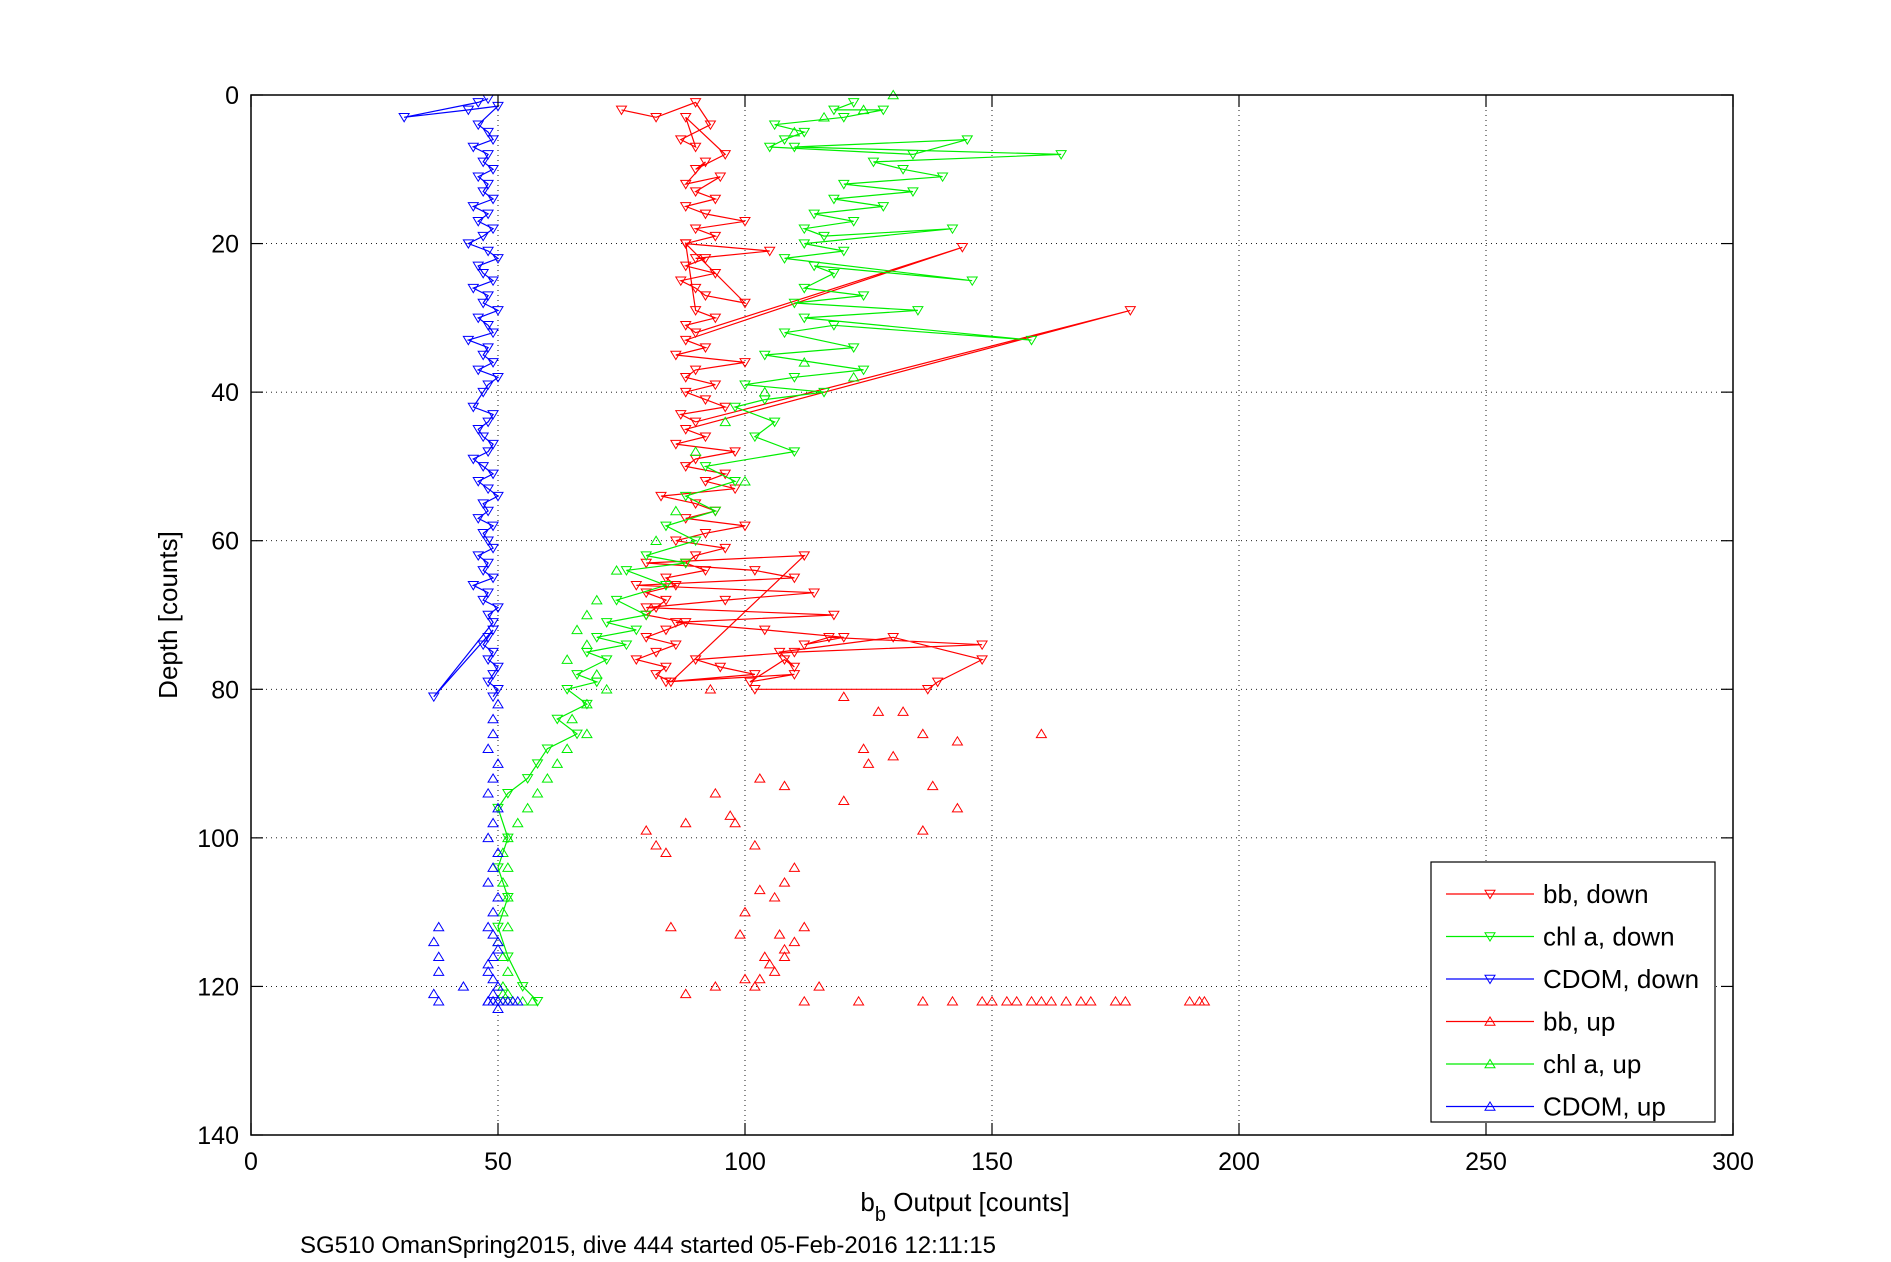 Image resolution: width=1891 pixels, height=1262 pixels. What do you see at coordinates (1530, 1022) in the screenshot?
I see `legend-entry: bb, up` at bounding box center [1530, 1022].